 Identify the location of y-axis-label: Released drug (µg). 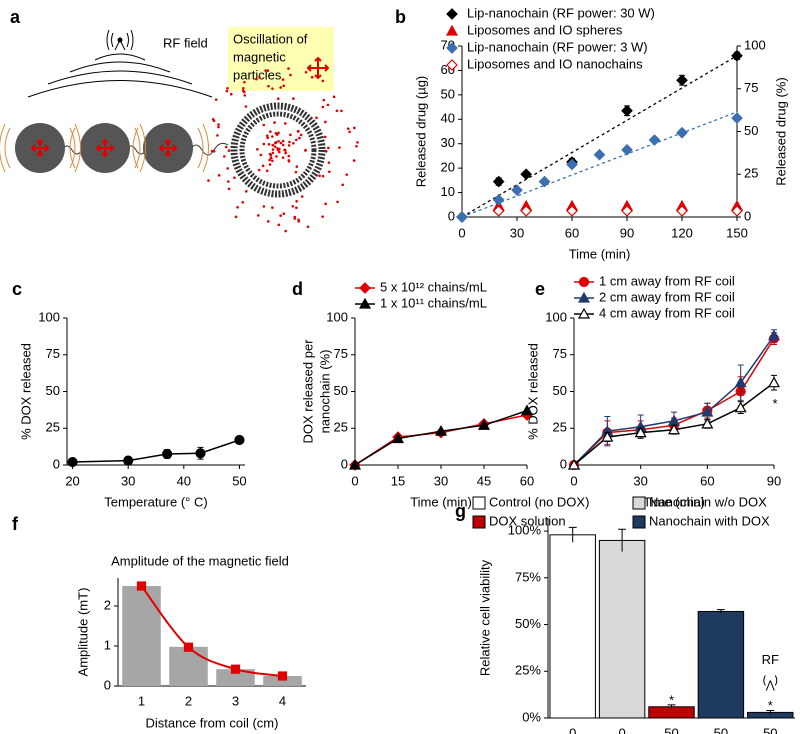
(420, 132).